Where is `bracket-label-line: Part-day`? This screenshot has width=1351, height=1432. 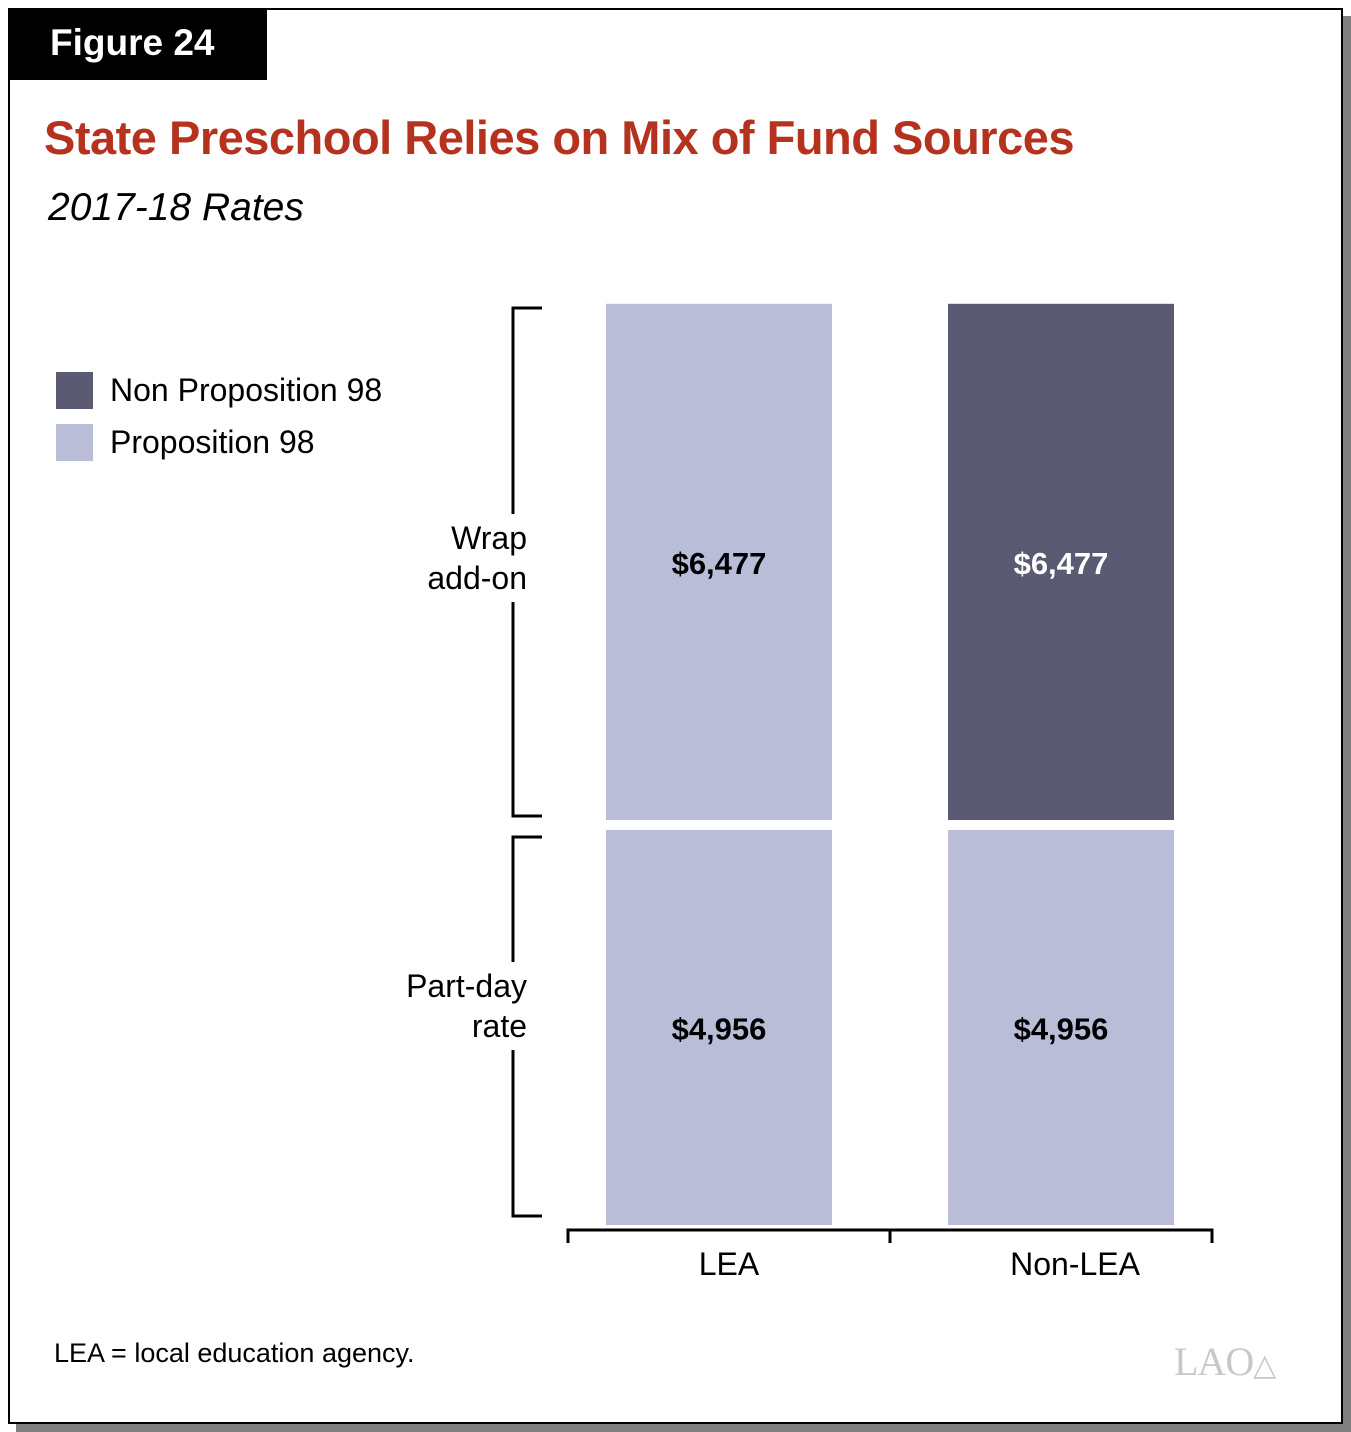
bracket-label-line: Part-day is located at coordinates (466, 986).